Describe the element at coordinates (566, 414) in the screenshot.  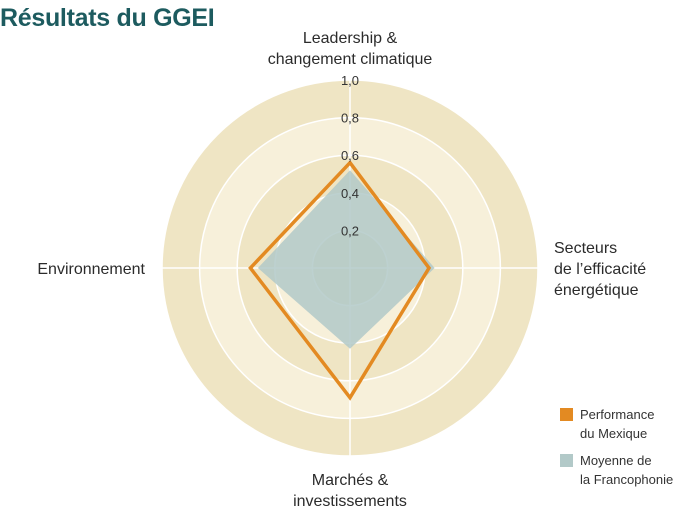
I see `legend-swatch-mexique` at that location.